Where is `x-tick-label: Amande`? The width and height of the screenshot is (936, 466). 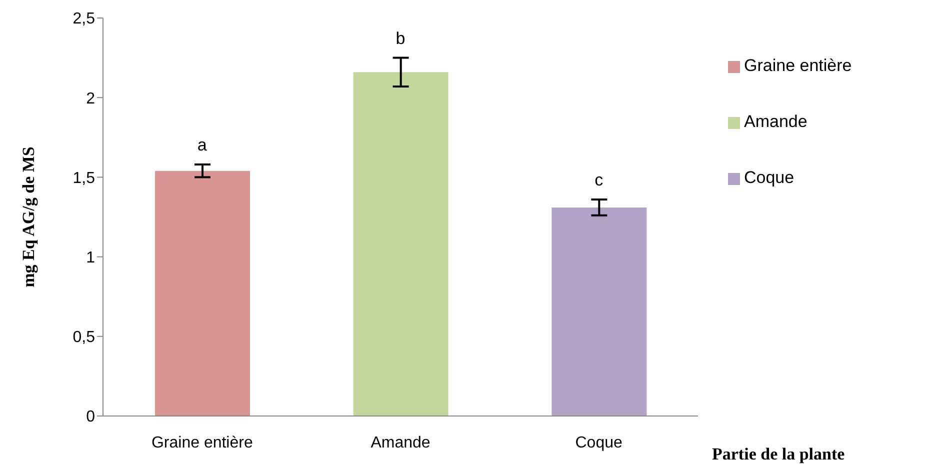
x-tick-label: Amande is located at coordinates (400, 443).